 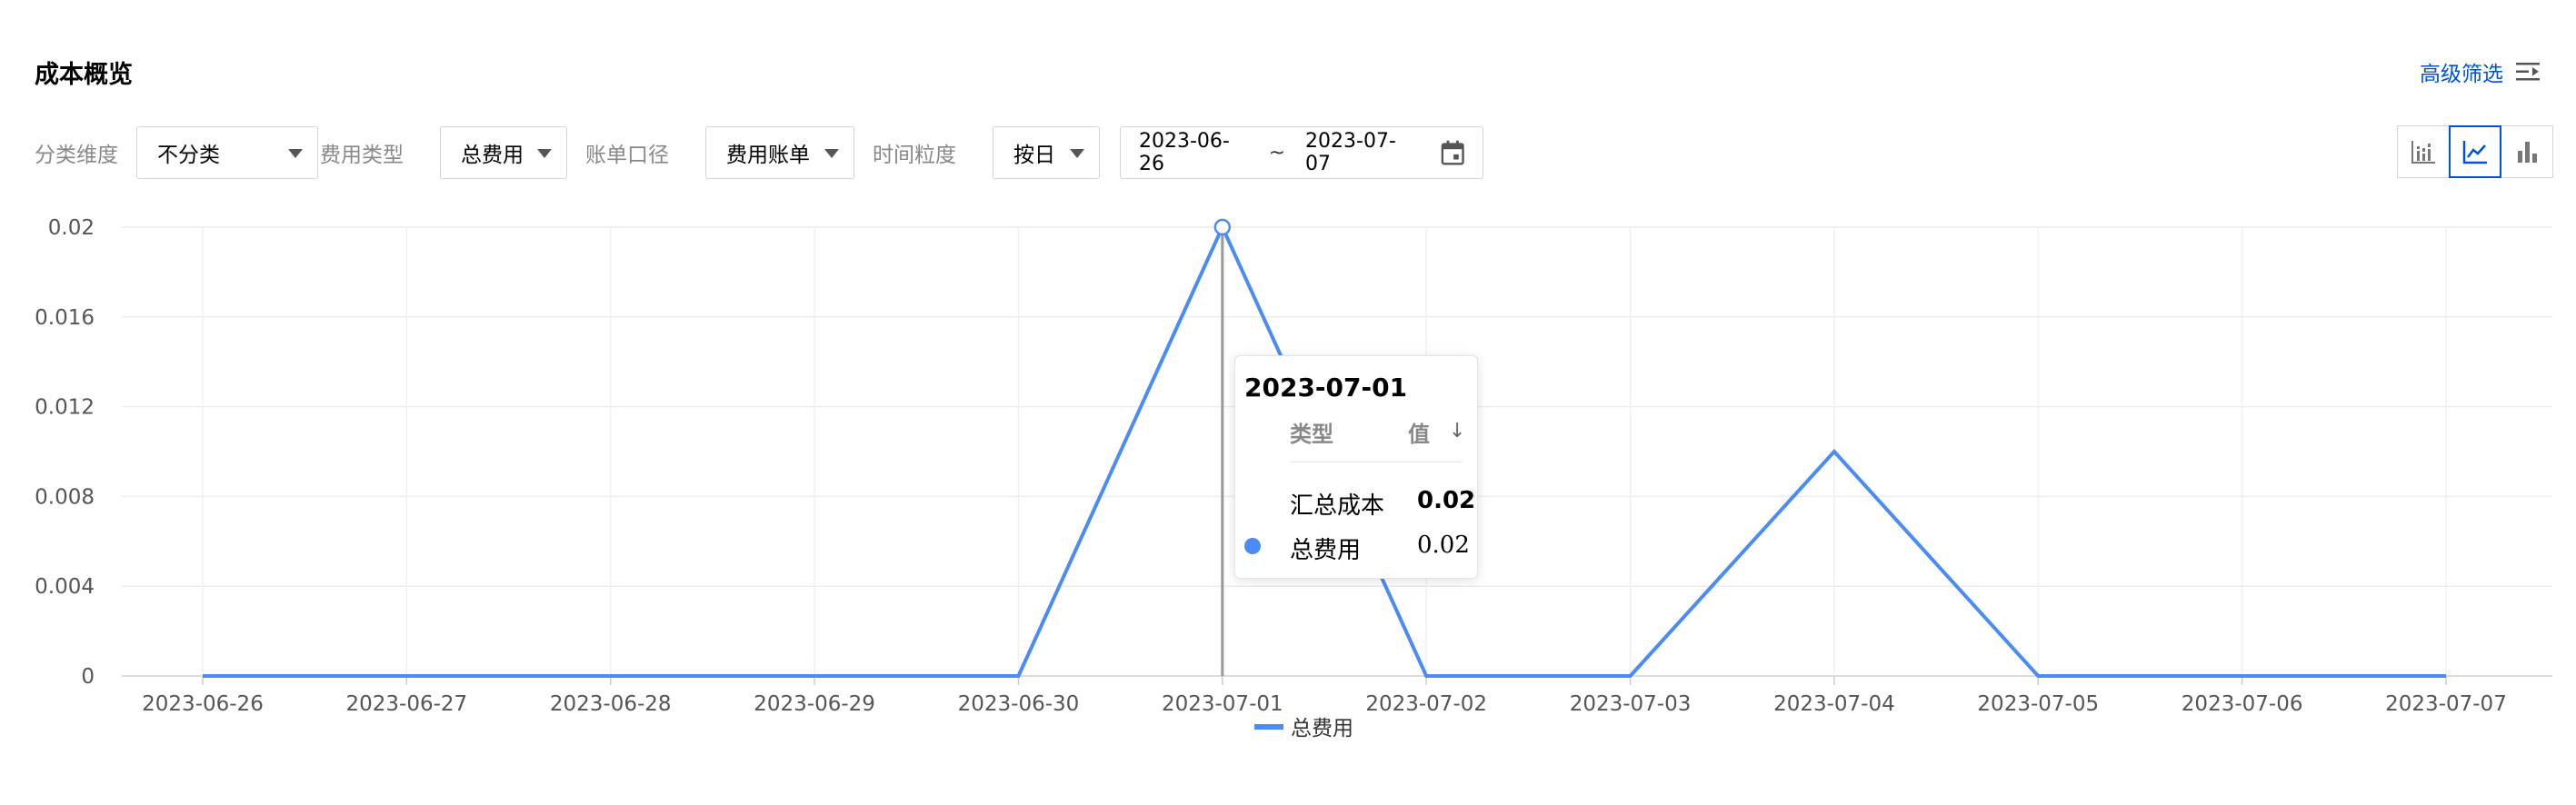 I want to click on stacked-bar-icon, so click(x=2423, y=152).